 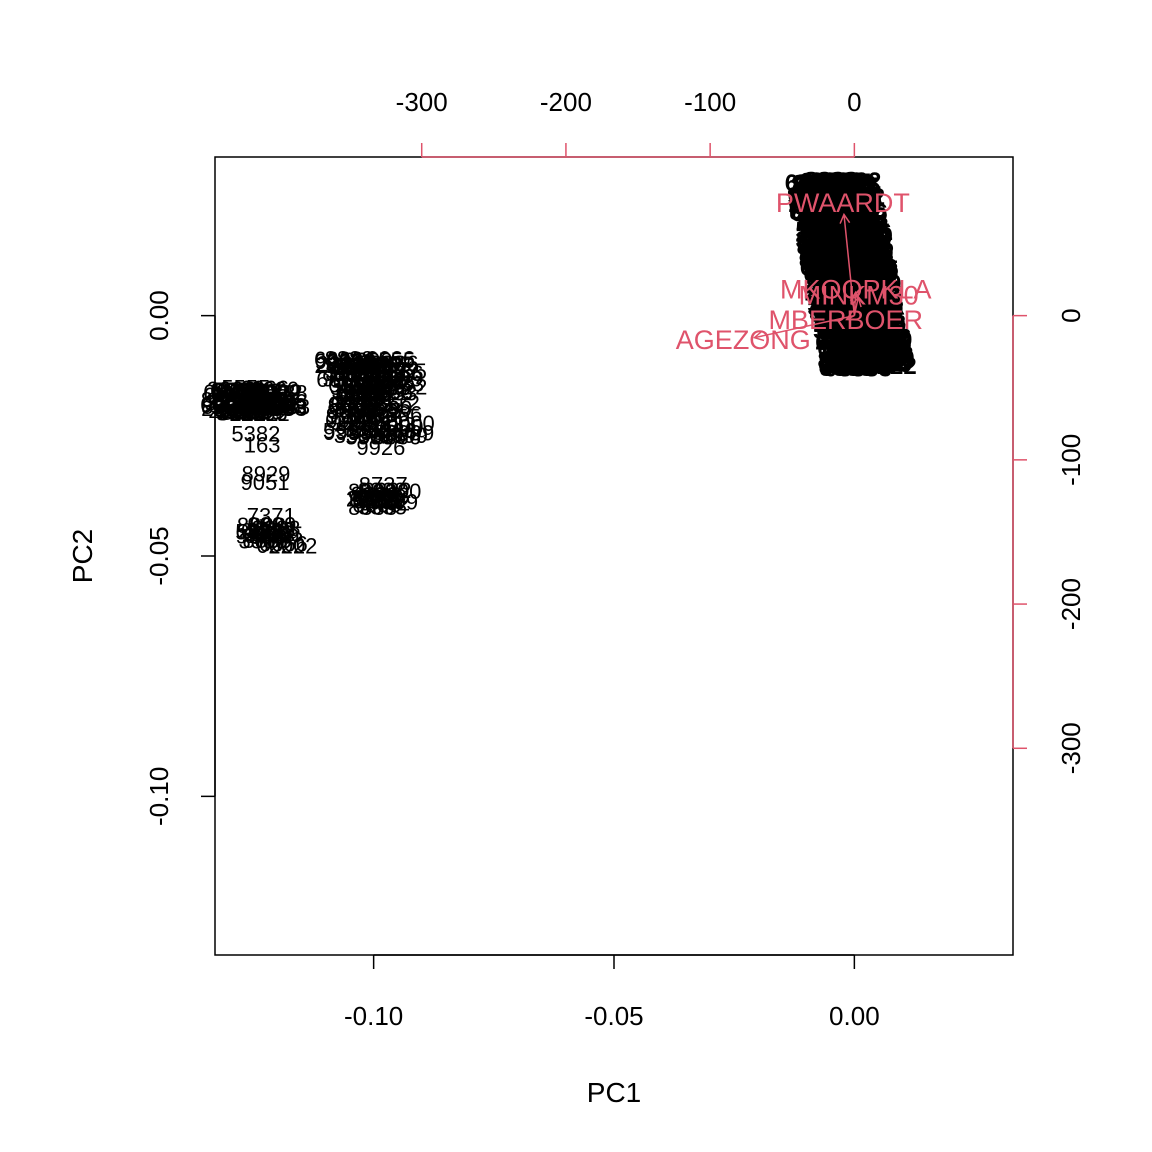 What do you see at coordinates (271, 515) in the screenshot?
I see `observation-label: 7371` at bounding box center [271, 515].